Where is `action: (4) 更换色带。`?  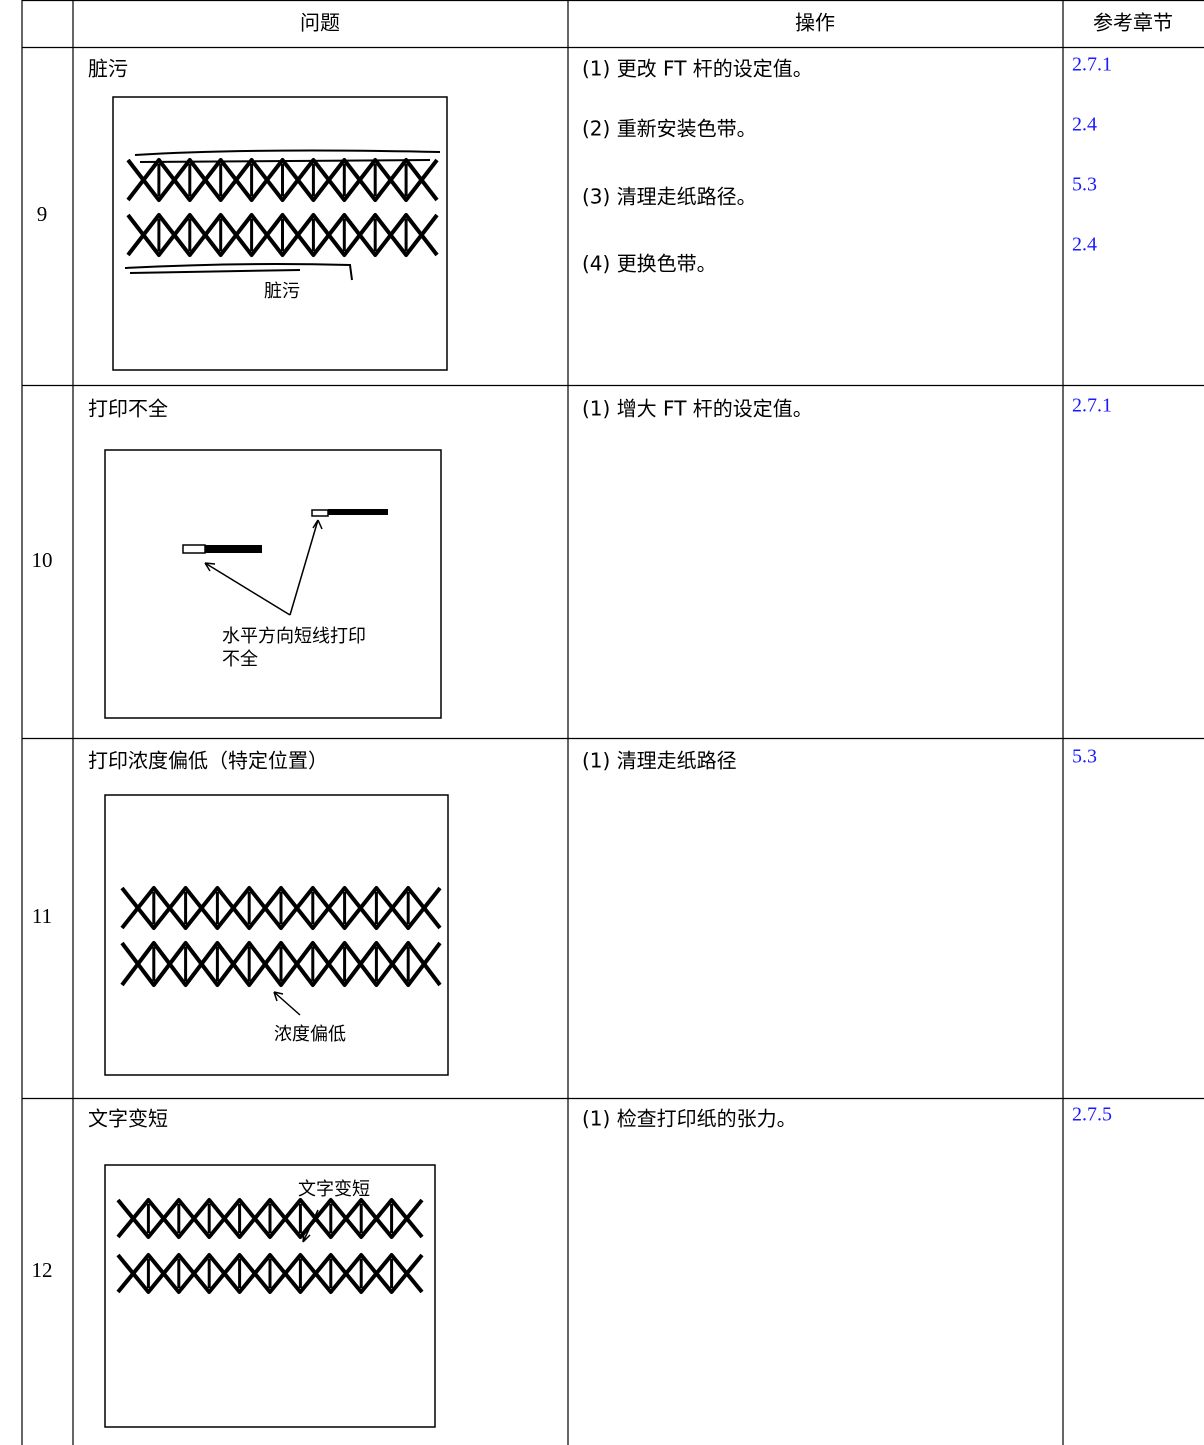
action: (4) 更换色带。 is located at coordinates (649, 264).